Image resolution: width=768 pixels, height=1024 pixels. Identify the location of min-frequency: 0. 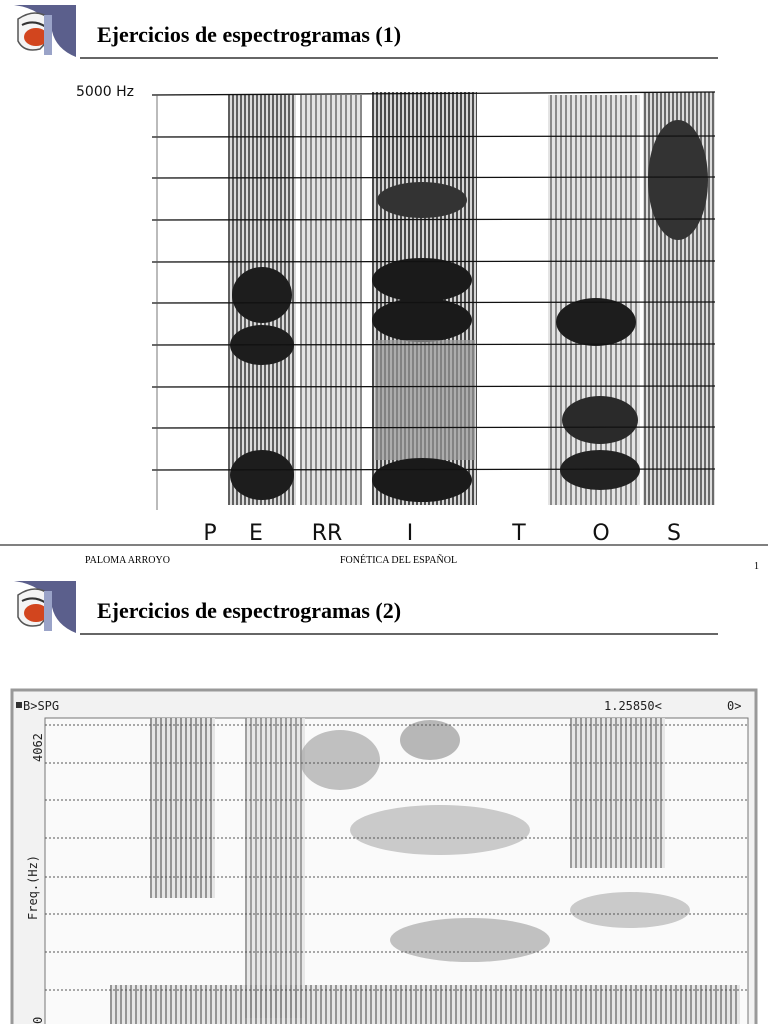
(38, 1020).